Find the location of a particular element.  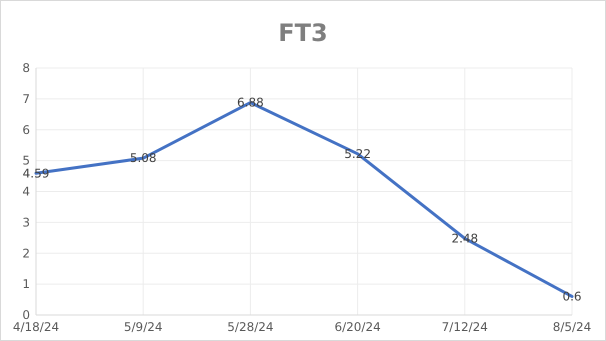

y-tick-label: 3 is located at coordinates (26, 222).